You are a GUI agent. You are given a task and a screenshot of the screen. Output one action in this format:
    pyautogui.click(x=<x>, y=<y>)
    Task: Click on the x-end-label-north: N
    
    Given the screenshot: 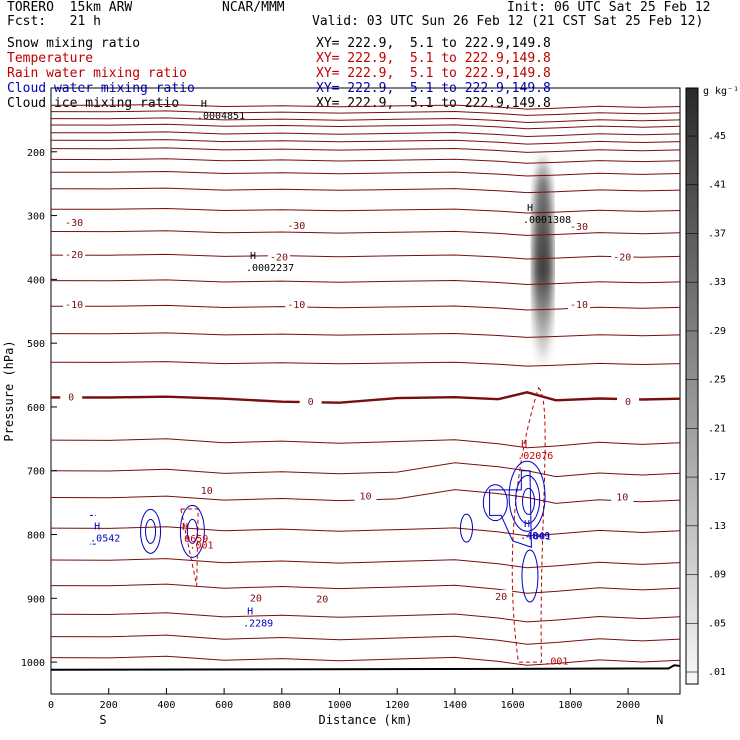 What is the action you would take?
    pyautogui.click(x=659, y=720)
    